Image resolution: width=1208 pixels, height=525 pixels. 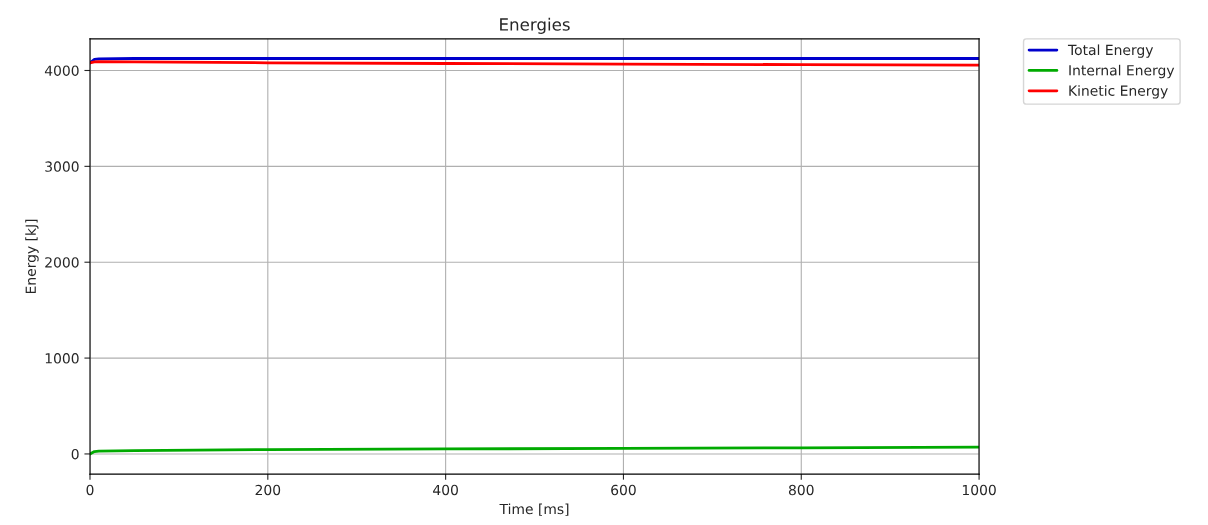 I want to click on y-axis-title: Energy [kJ], so click(x=32, y=256).